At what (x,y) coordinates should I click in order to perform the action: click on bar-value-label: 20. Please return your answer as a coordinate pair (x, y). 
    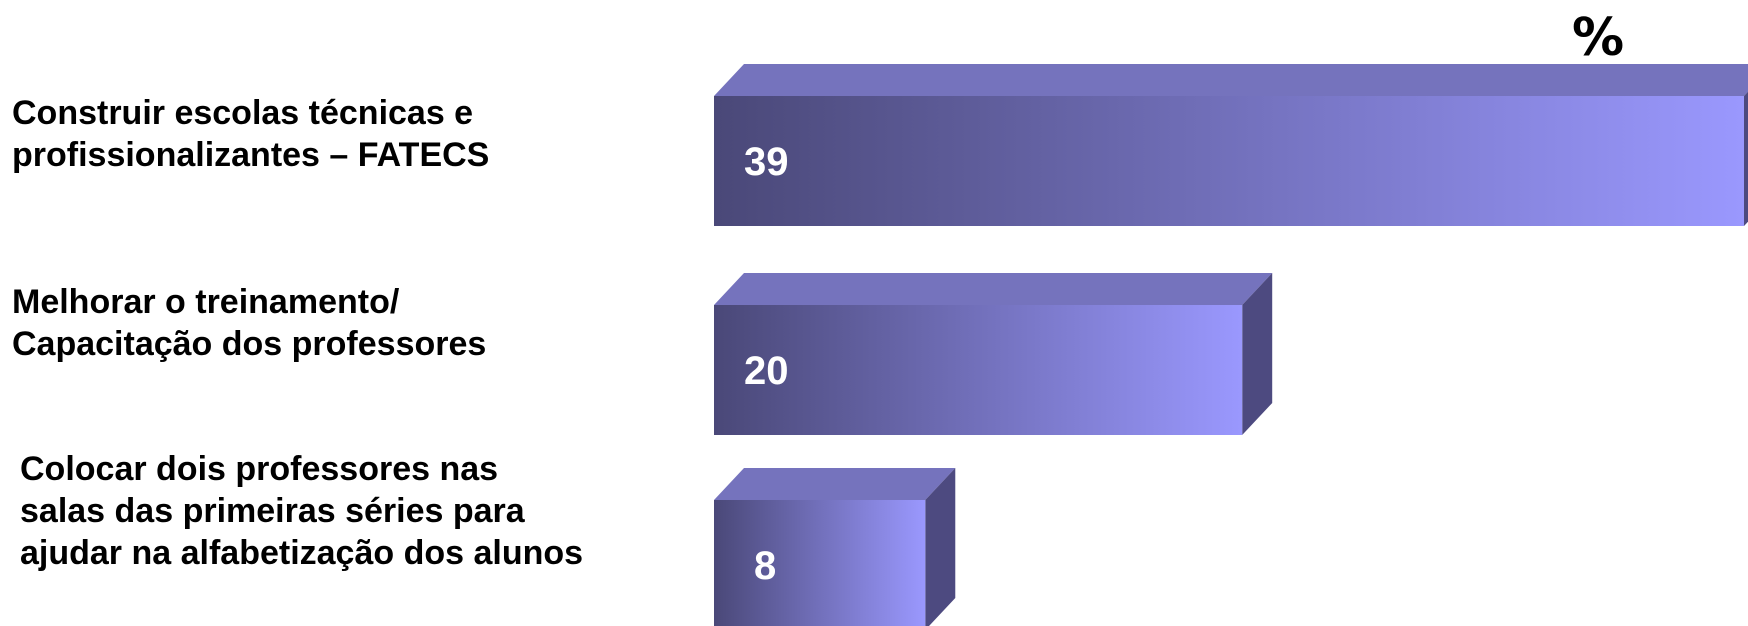
    Looking at the image, I should click on (766, 371).